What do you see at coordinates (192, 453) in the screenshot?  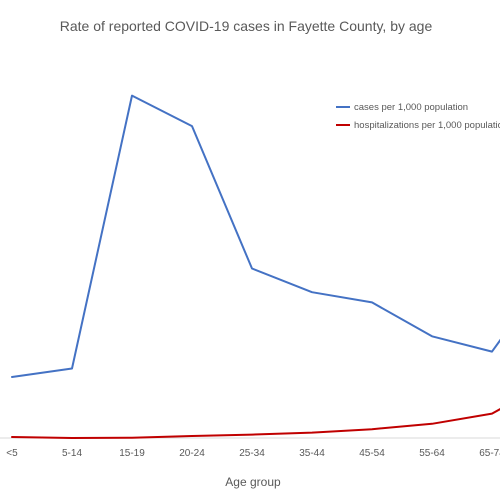 I see `x-tick-label: 20-24` at bounding box center [192, 453].